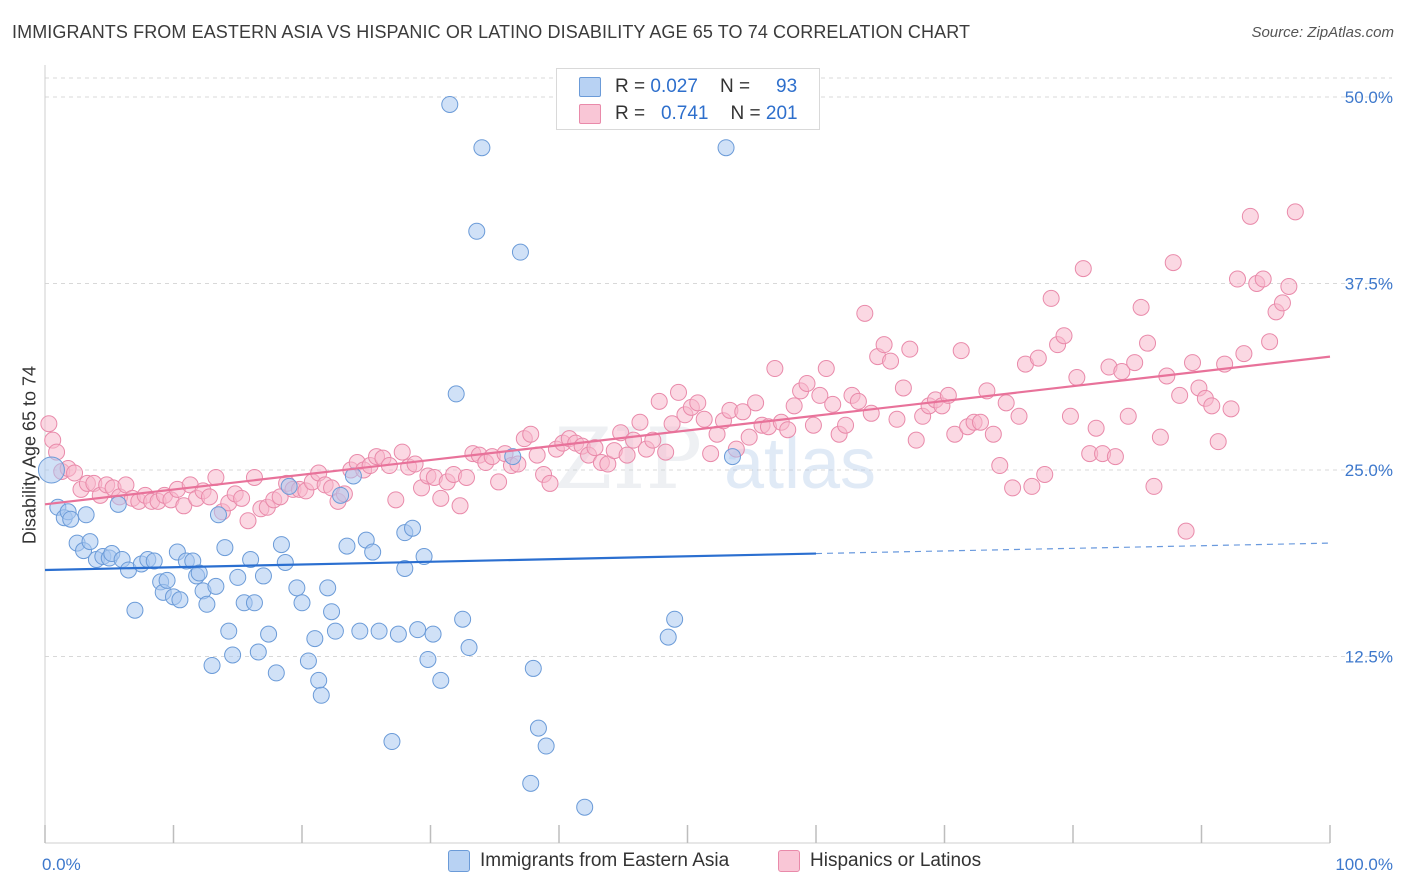  What do you see at coordinates (630, 86) in the screenshot?
I see `legend-r-label: R =` at bounding box center [630, 86].